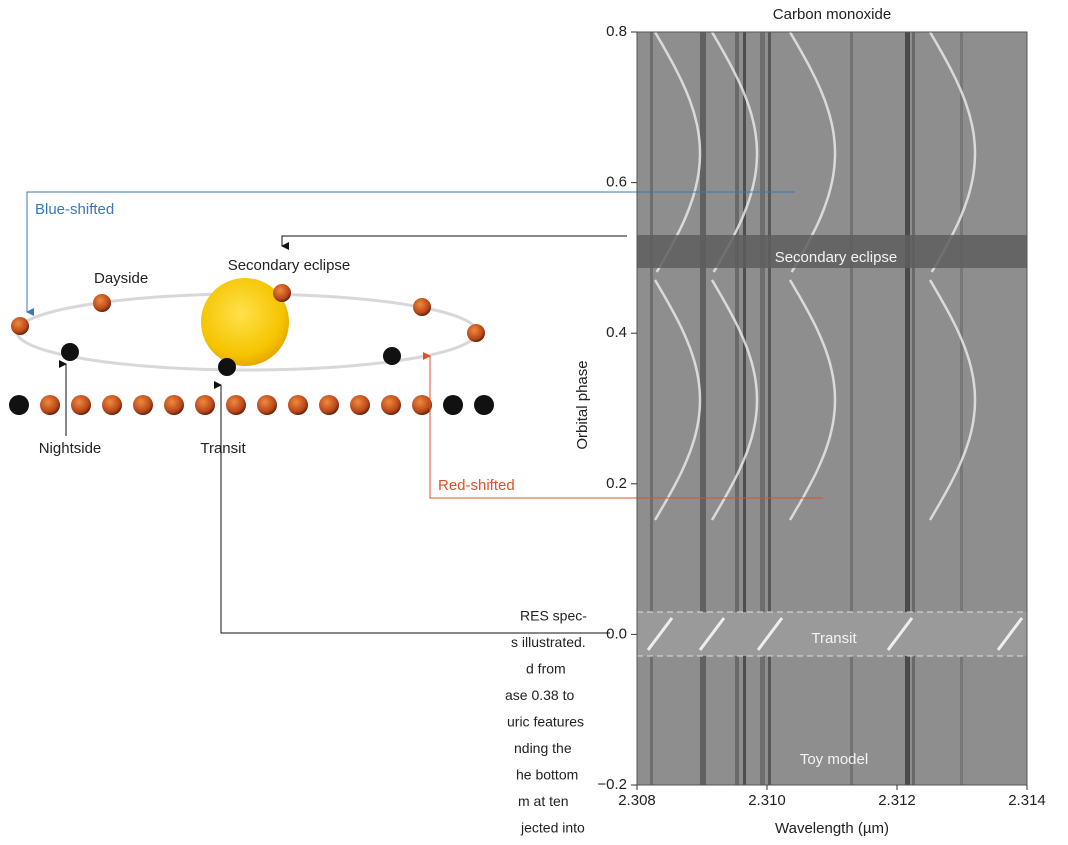 The width and height of the screenshot is (1068, 845). What do you see at coordinates (616, 182) in the screenshot?
I see `y-tick-label: 0.6` at bounding box center [616, 182].